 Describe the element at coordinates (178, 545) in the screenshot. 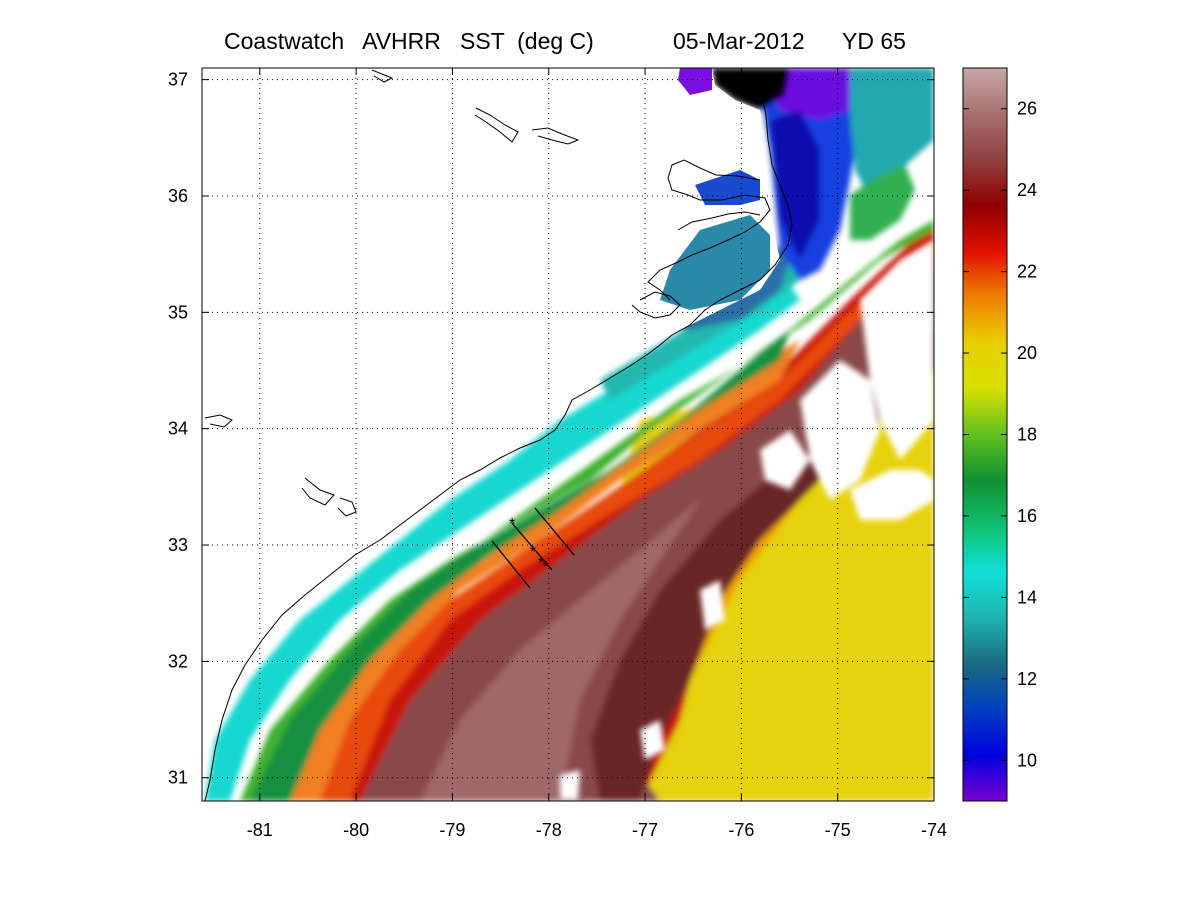

I see `lat-tick-label: 33` at that location.